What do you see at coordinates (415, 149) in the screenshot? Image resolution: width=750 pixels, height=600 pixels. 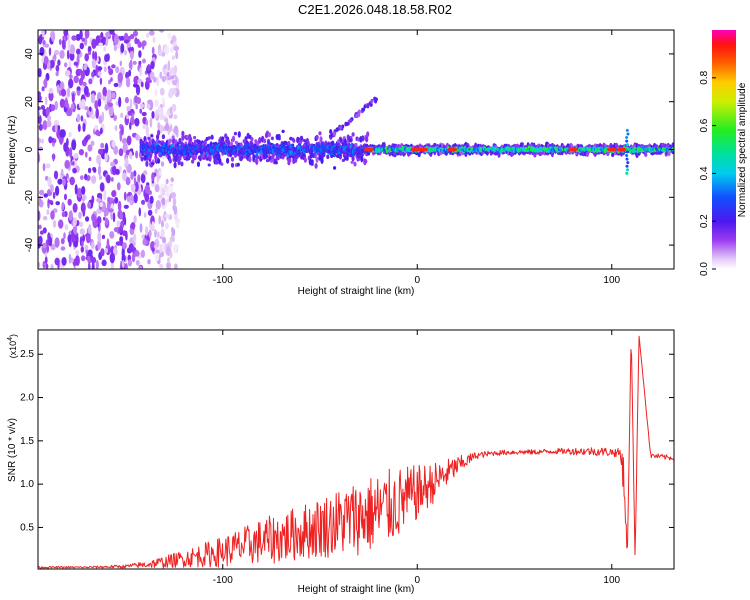 I see `peak-cell` at bounding box center [415, 149].